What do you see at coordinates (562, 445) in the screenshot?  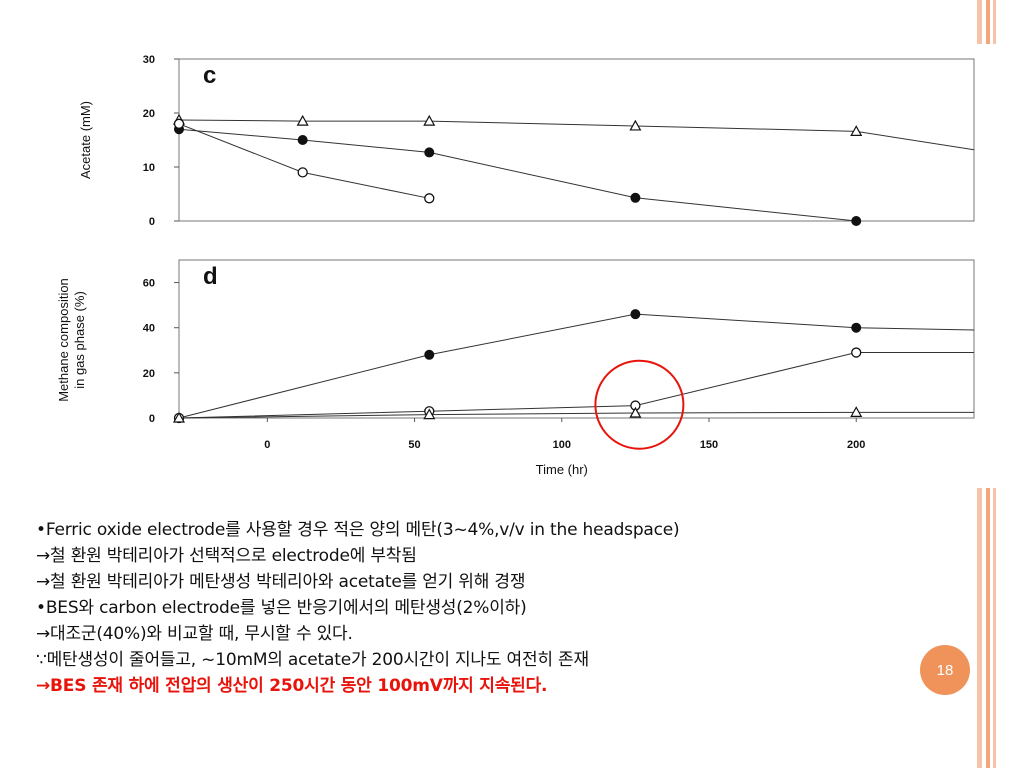 I see `x-tick-label: 100` at bounding box center [562, 445].